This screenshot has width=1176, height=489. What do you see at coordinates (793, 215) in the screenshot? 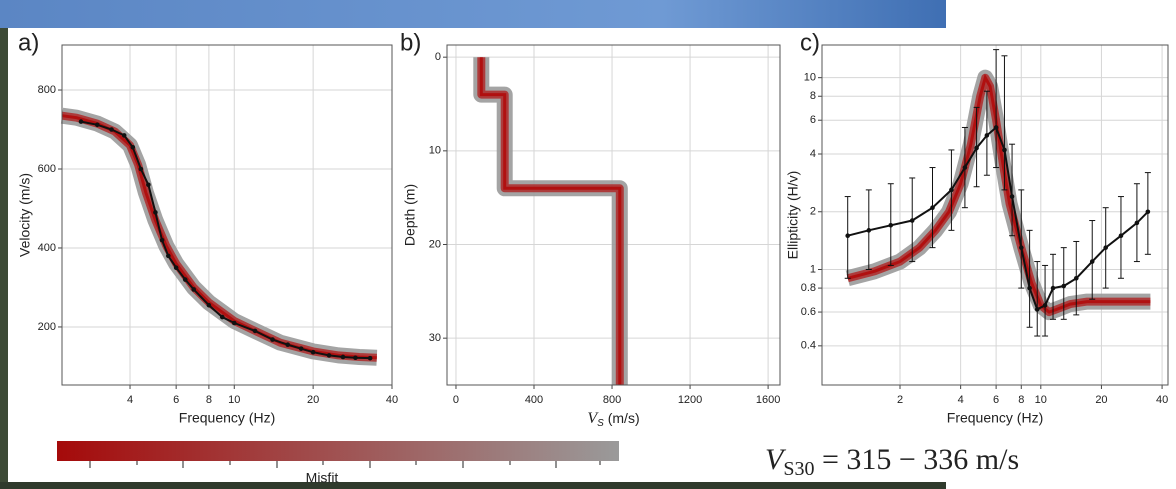
I see `y-axis-title: Ellipticity (H/v)` at bounding box center [793, 215].